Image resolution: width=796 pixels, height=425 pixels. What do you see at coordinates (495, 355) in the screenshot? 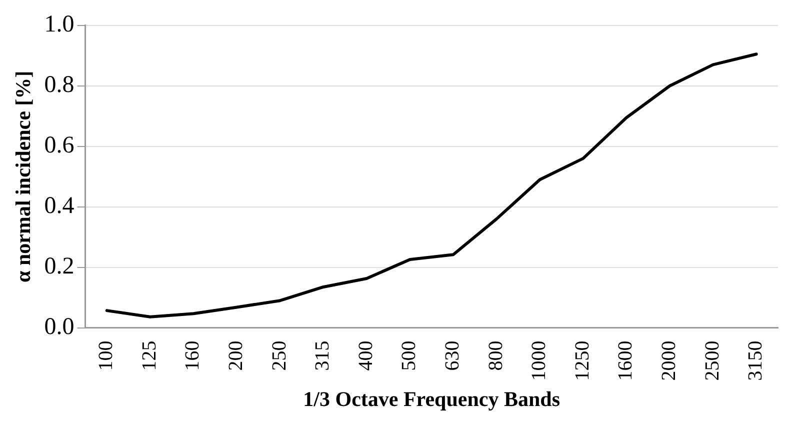
I see `x-tick-label: 800` at bounding box center [495, 355].